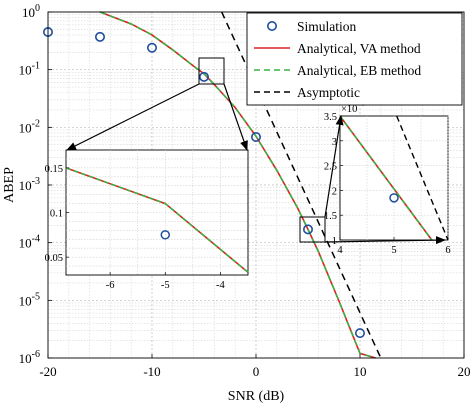 This screenshot has width=474, height=409. What do you see at coordinates (447, 250) in the screenshot?
I see `inset-x-tick-label: 6` at bounding box center [447, 250].